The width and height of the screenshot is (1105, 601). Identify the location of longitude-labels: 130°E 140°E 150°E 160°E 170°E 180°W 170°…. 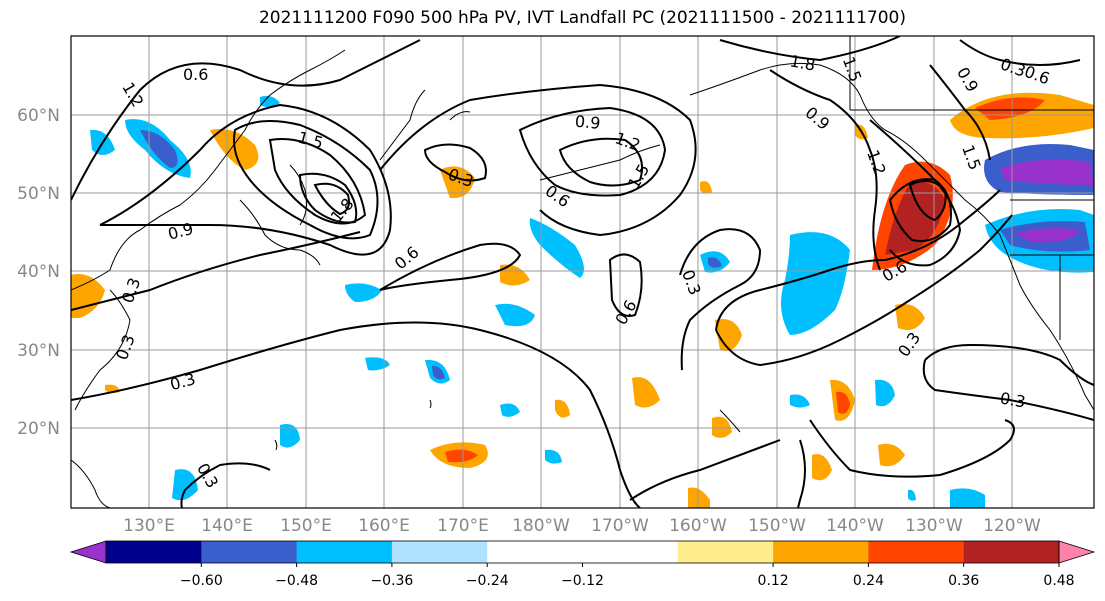
(582, 526).